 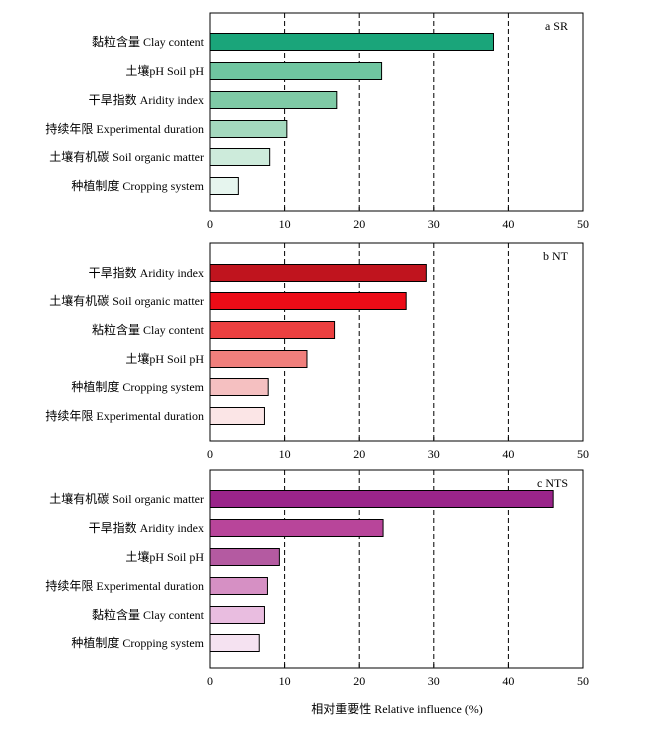 What do you see at coordinates (124, 128) in the screenshot?
I see `sr-category-label-4: 持续年限 Experimental duration` at bounding box center [124, 128].